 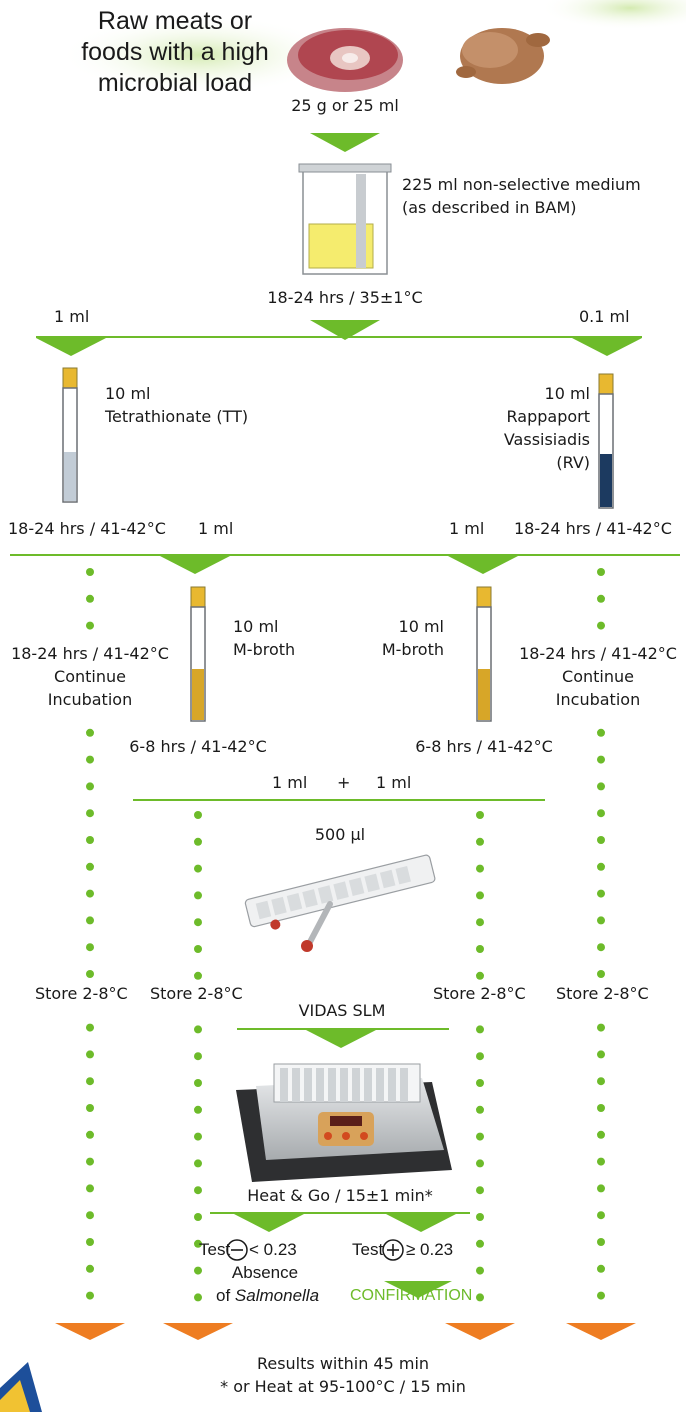 What do you see at coordinates (546, 439) in the screenshot?
I see `rv-line3: Vassisiadis` at bounding box center [546, 439].